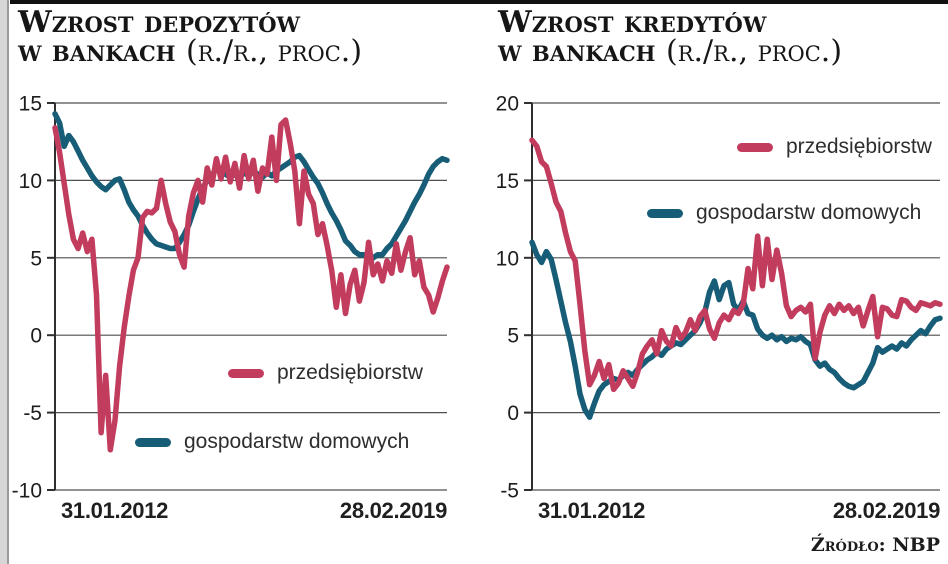  Describe the element at coordinates (754, 51) in the screenshot. I see `credits-title-suffix: (r./r., proc.)` at that location.